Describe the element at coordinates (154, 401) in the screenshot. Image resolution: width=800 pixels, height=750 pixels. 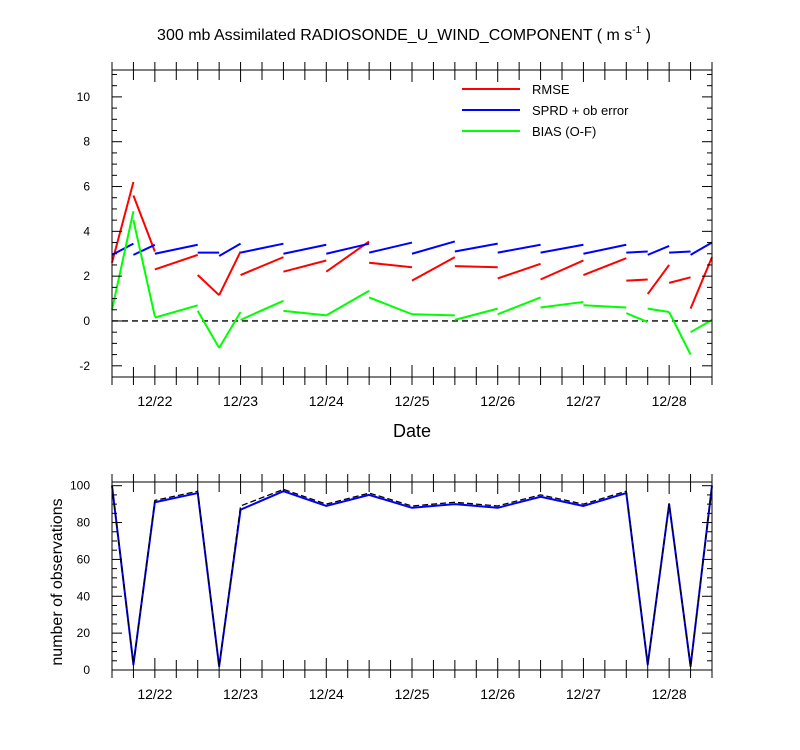
I see `top-x-tick-label: 12/22` at that location.